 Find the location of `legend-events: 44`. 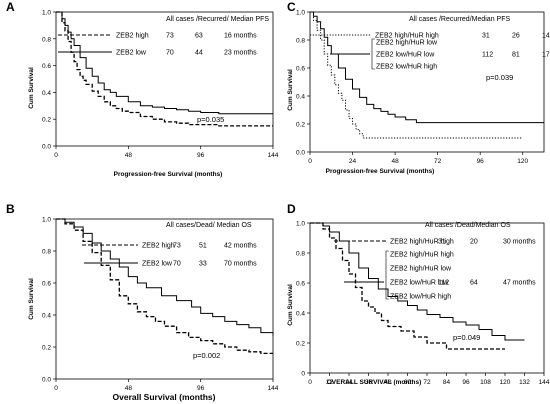

legend-events: 44 is located at coordinates (199, 53).